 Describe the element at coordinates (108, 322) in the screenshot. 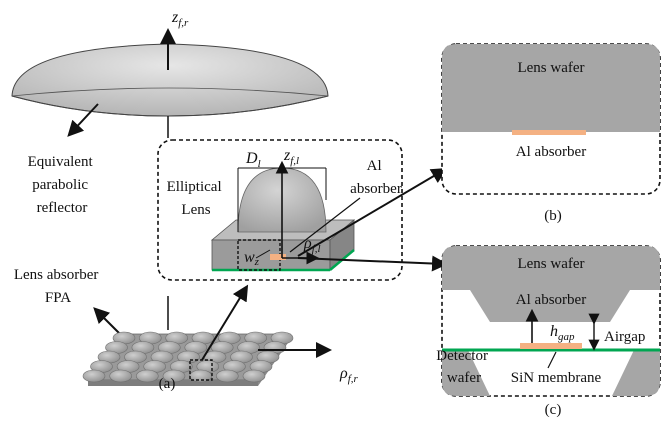

I see `fpa-pointer-arrow` at that location.